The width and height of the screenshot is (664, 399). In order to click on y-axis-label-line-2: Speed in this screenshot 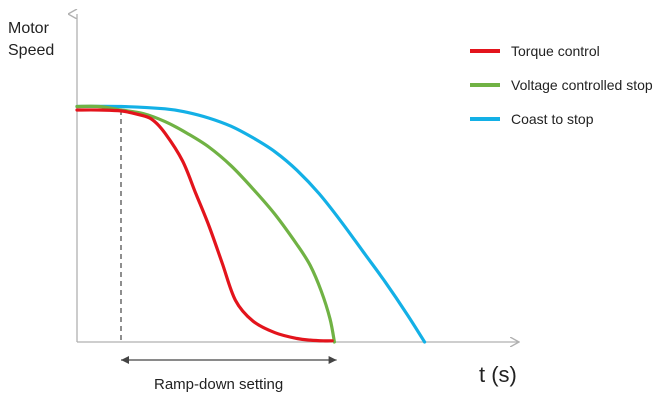, I will do `click(31, 50)`.